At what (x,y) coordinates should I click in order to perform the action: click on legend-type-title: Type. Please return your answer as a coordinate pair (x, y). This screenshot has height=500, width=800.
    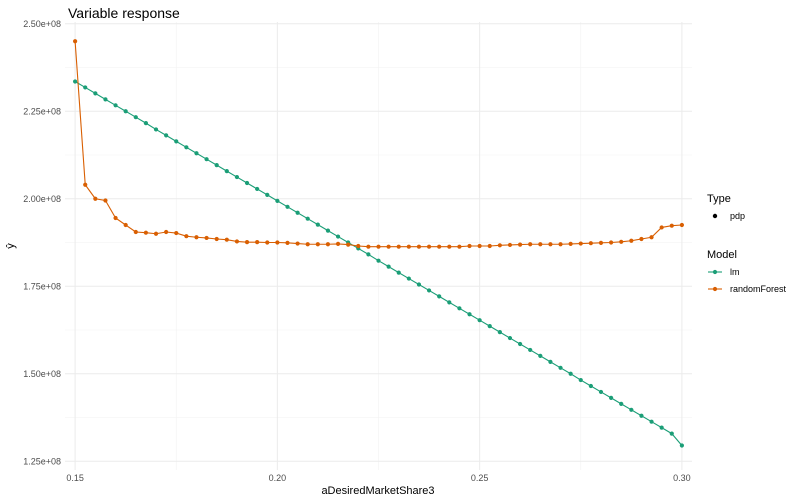
    Looking at the image, I should click on (719, 199).